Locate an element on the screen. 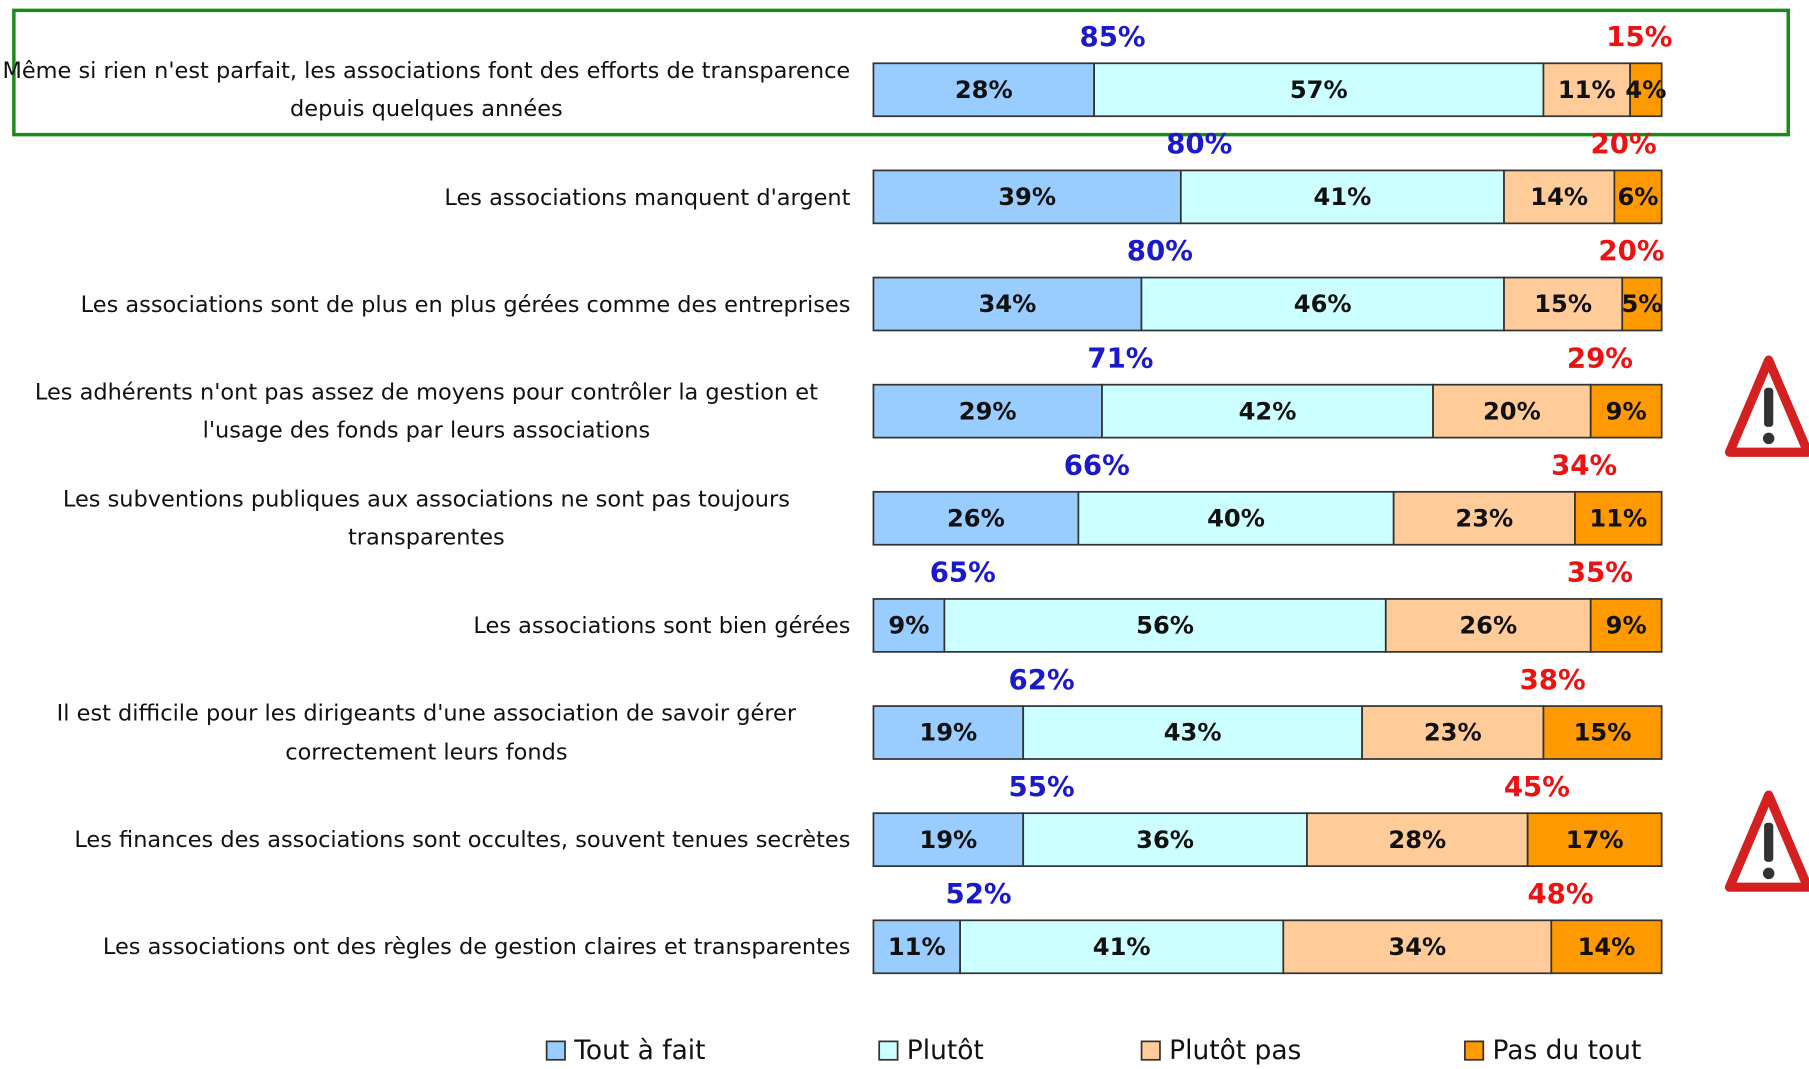 The height and width of the screenshot is (1069, 1809). segment-label: 17% is located at coordinates (1595, 840).